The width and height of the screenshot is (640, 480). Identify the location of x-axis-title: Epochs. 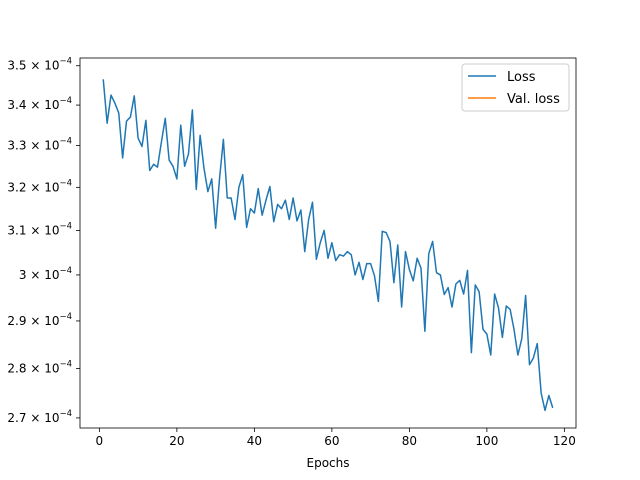
(328, 463).